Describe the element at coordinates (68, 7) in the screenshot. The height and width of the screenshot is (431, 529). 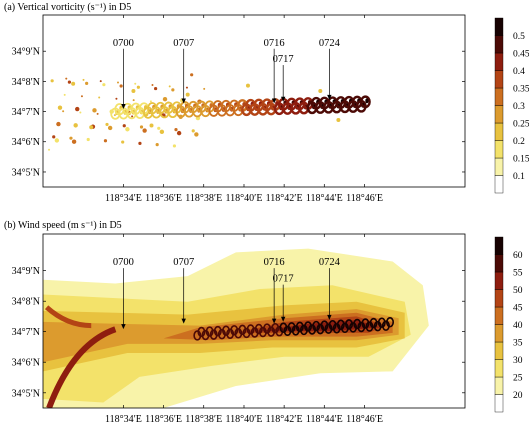
I see `panel-a-title: (a) Vertical vorticity (s⁻¹) in D5` at that location.